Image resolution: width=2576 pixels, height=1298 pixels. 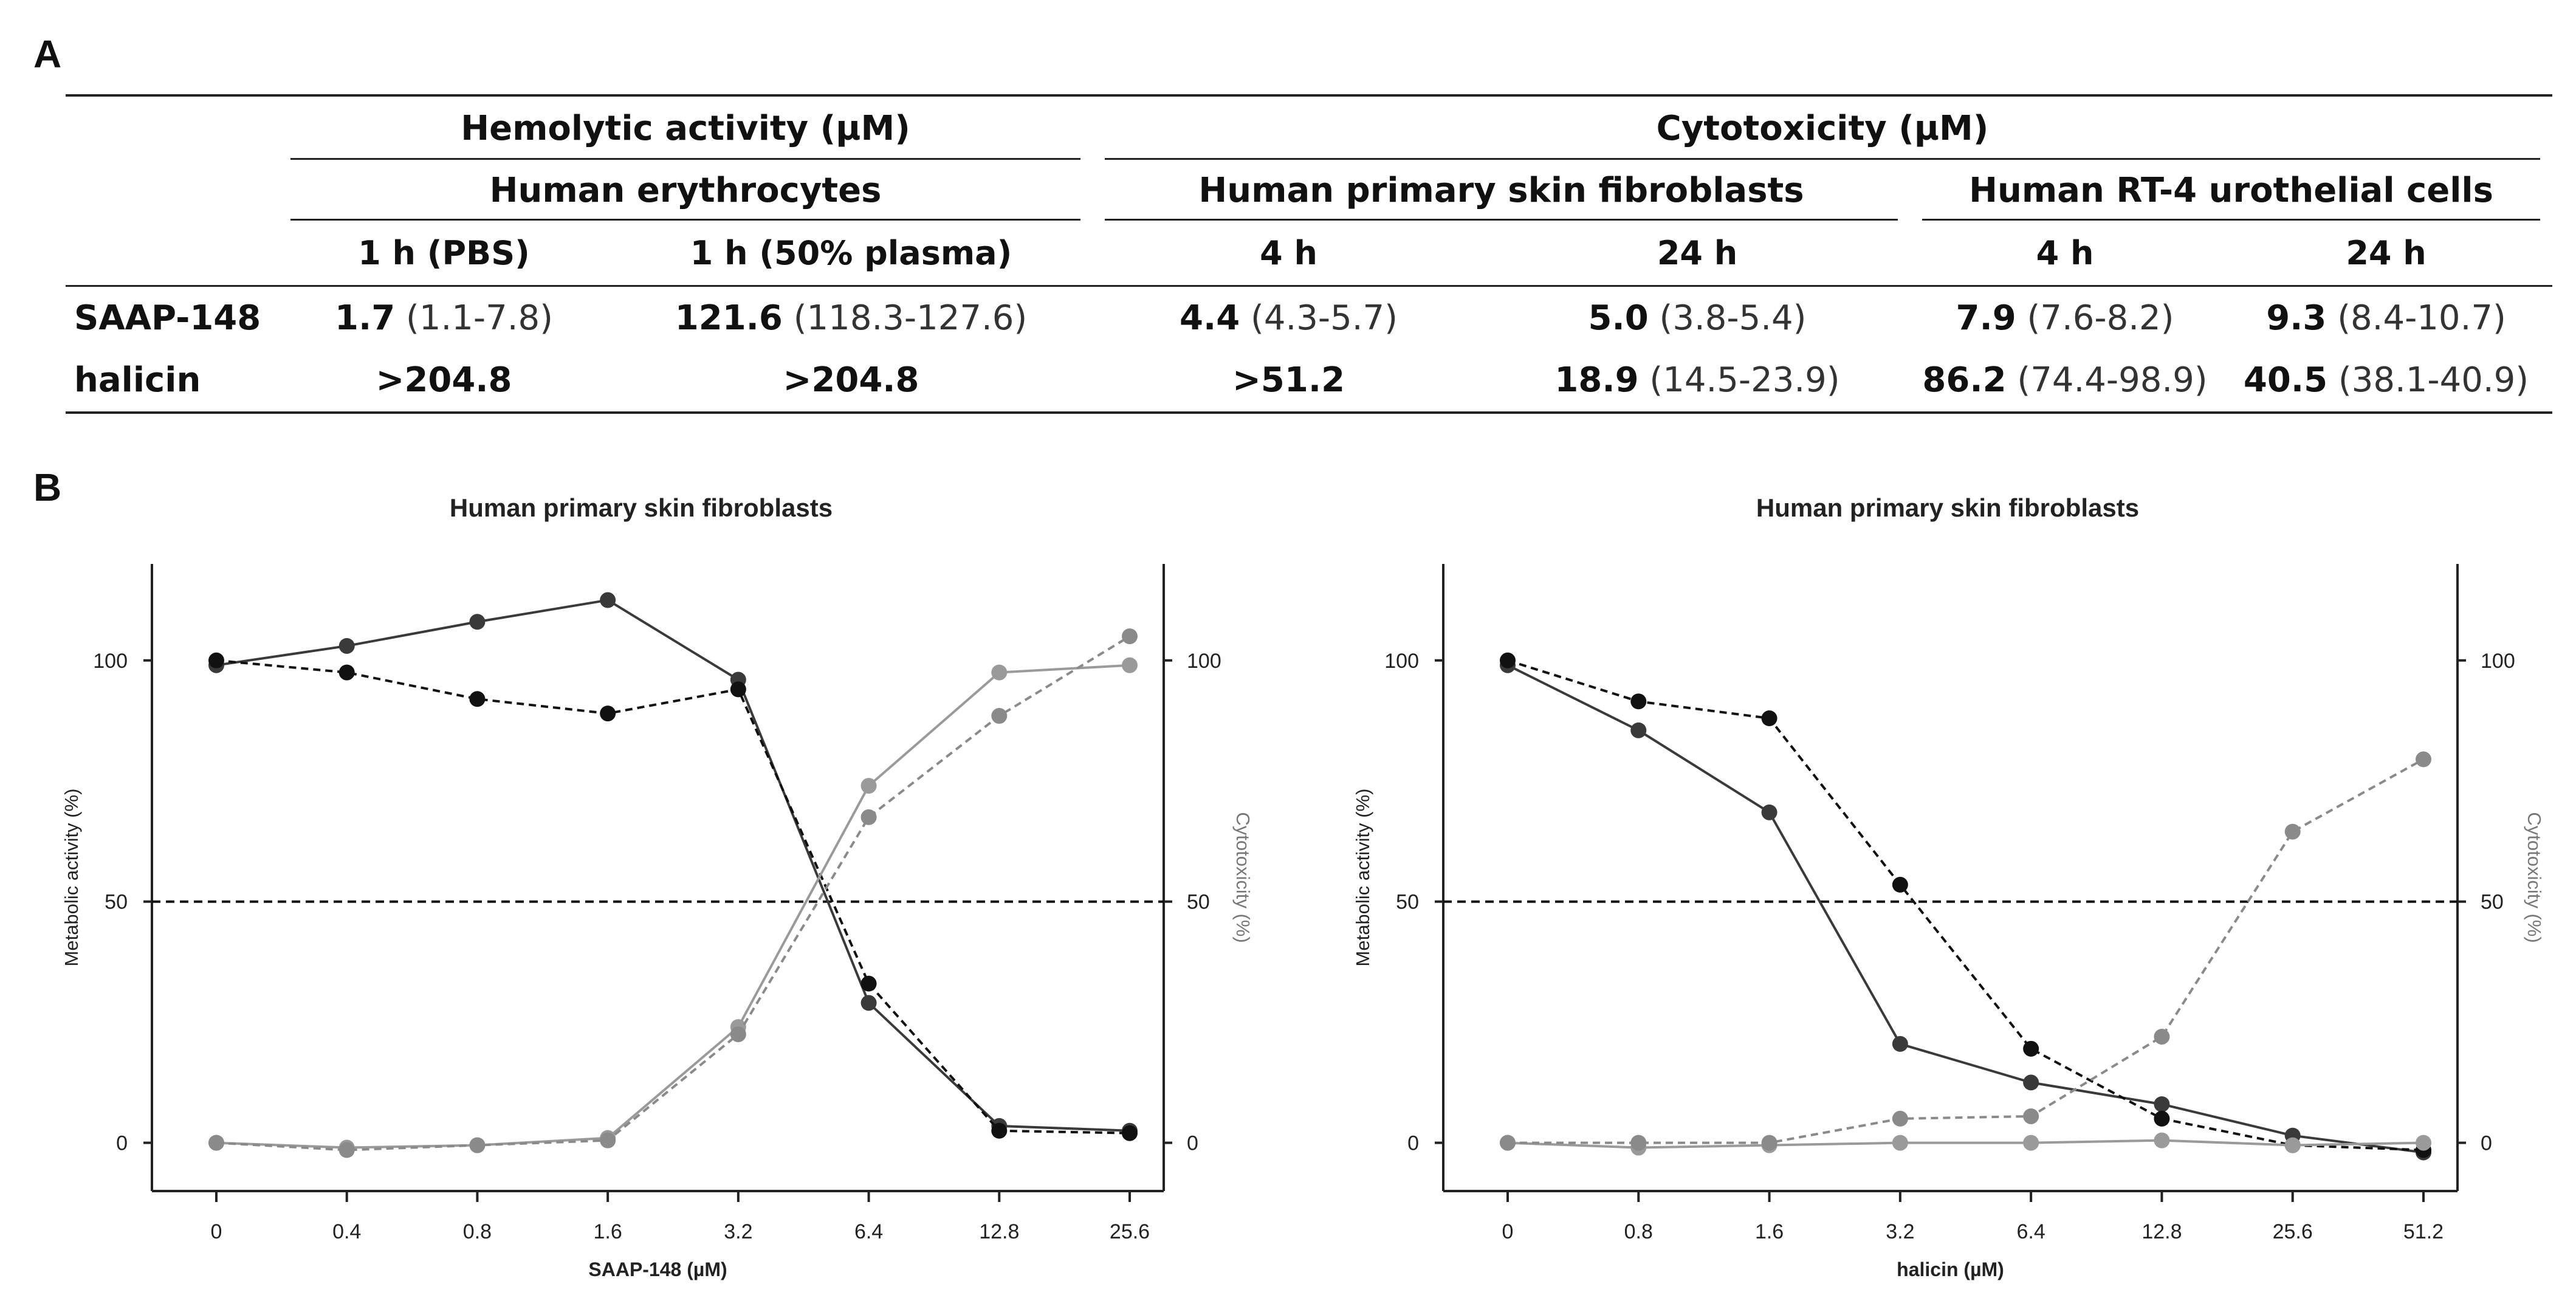 I want to click on cell-value: 86.2, so click(x=1964, y=380).